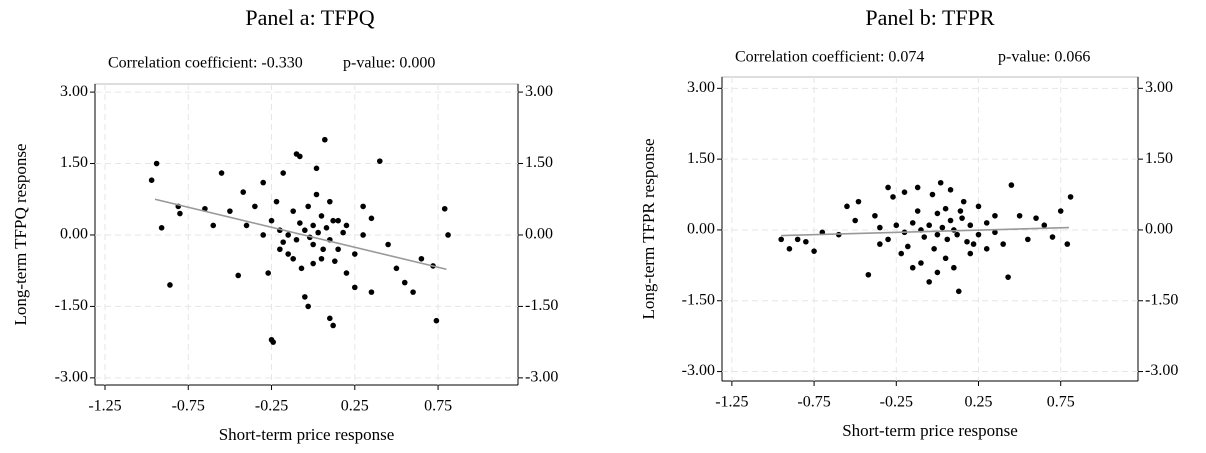  Describe the element at coordinates (1044, 57) in the screenshot. I see `annotation: p-value: 0.066` at that location.